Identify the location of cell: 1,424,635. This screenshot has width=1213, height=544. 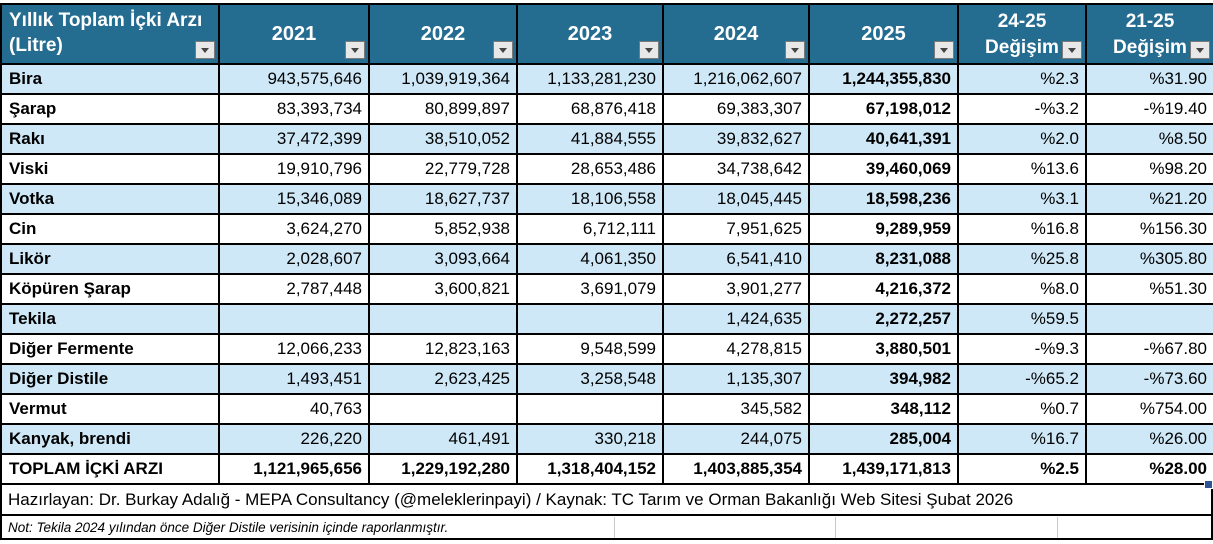
(736, 319).